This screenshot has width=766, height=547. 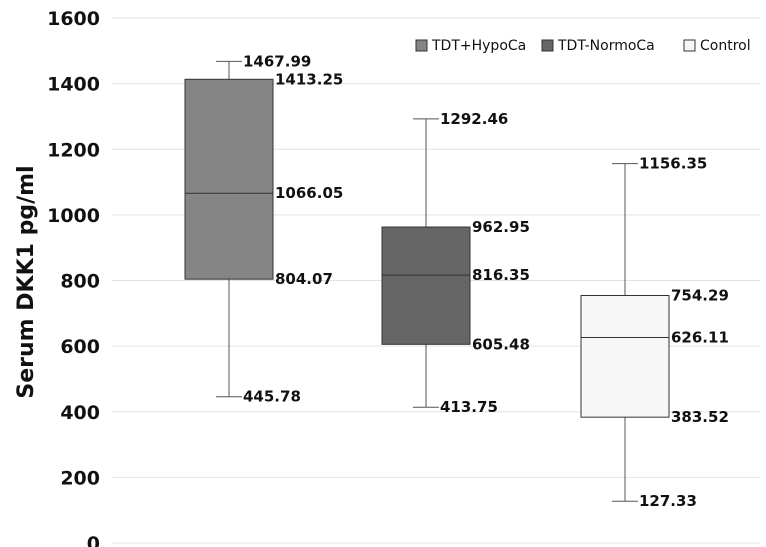 I want to click on y-axis-ticks: 0 200 400 600 800 1000 1200 1400 1600, so click(x=73, y=277).